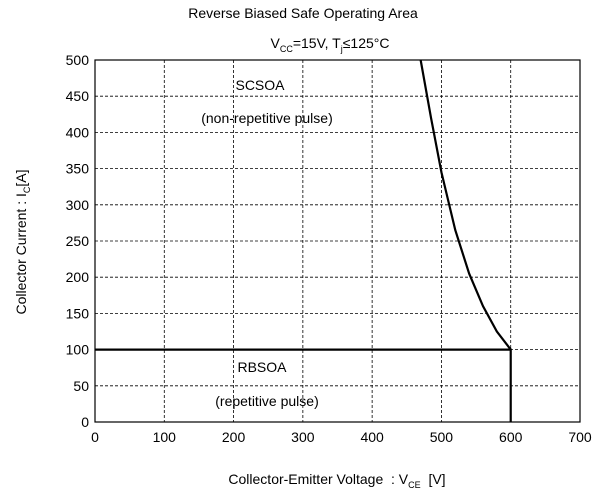 The height and width of the screenshot is (500, 607). What do you see at coordinates (78, 313) in the screenshot?
I see `y-tick-label: 150` at bounding box center [78, 313].